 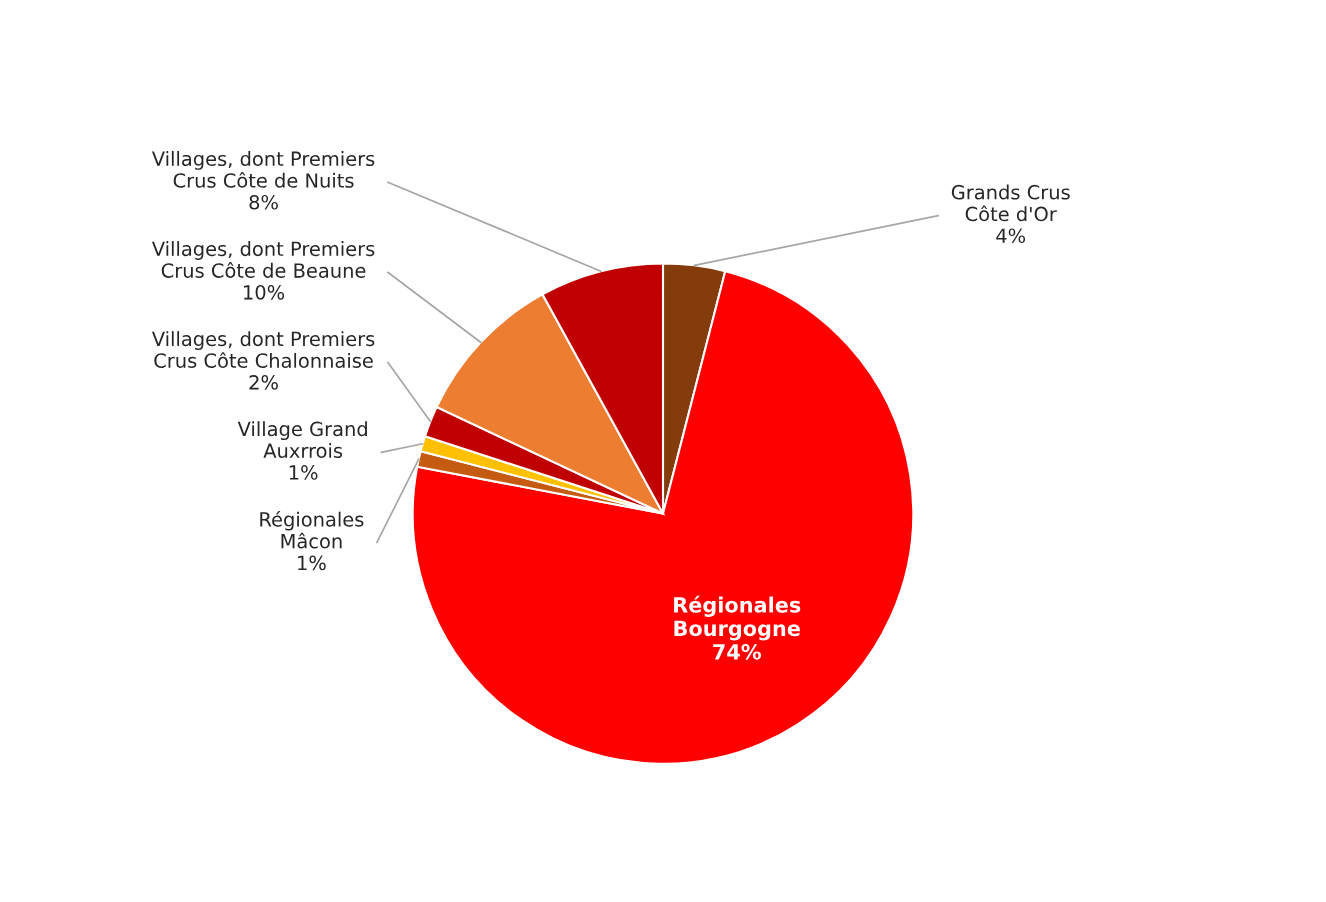 What do you see at coordinates (264, 292) in the screenshot?
I see `data-label: 10%` at bounding box center [264, 292].